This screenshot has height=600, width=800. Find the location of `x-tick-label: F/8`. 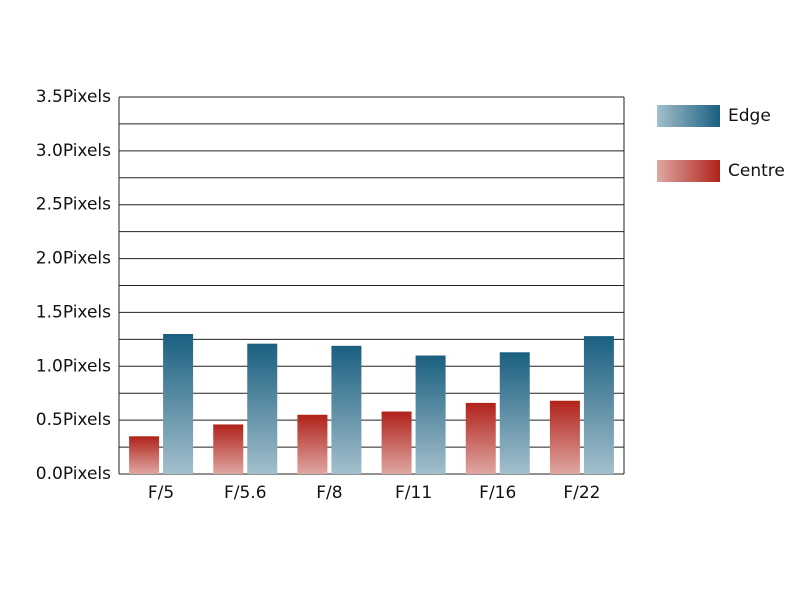

x-tick-label: F/8 is located at coordinates (329, 493).